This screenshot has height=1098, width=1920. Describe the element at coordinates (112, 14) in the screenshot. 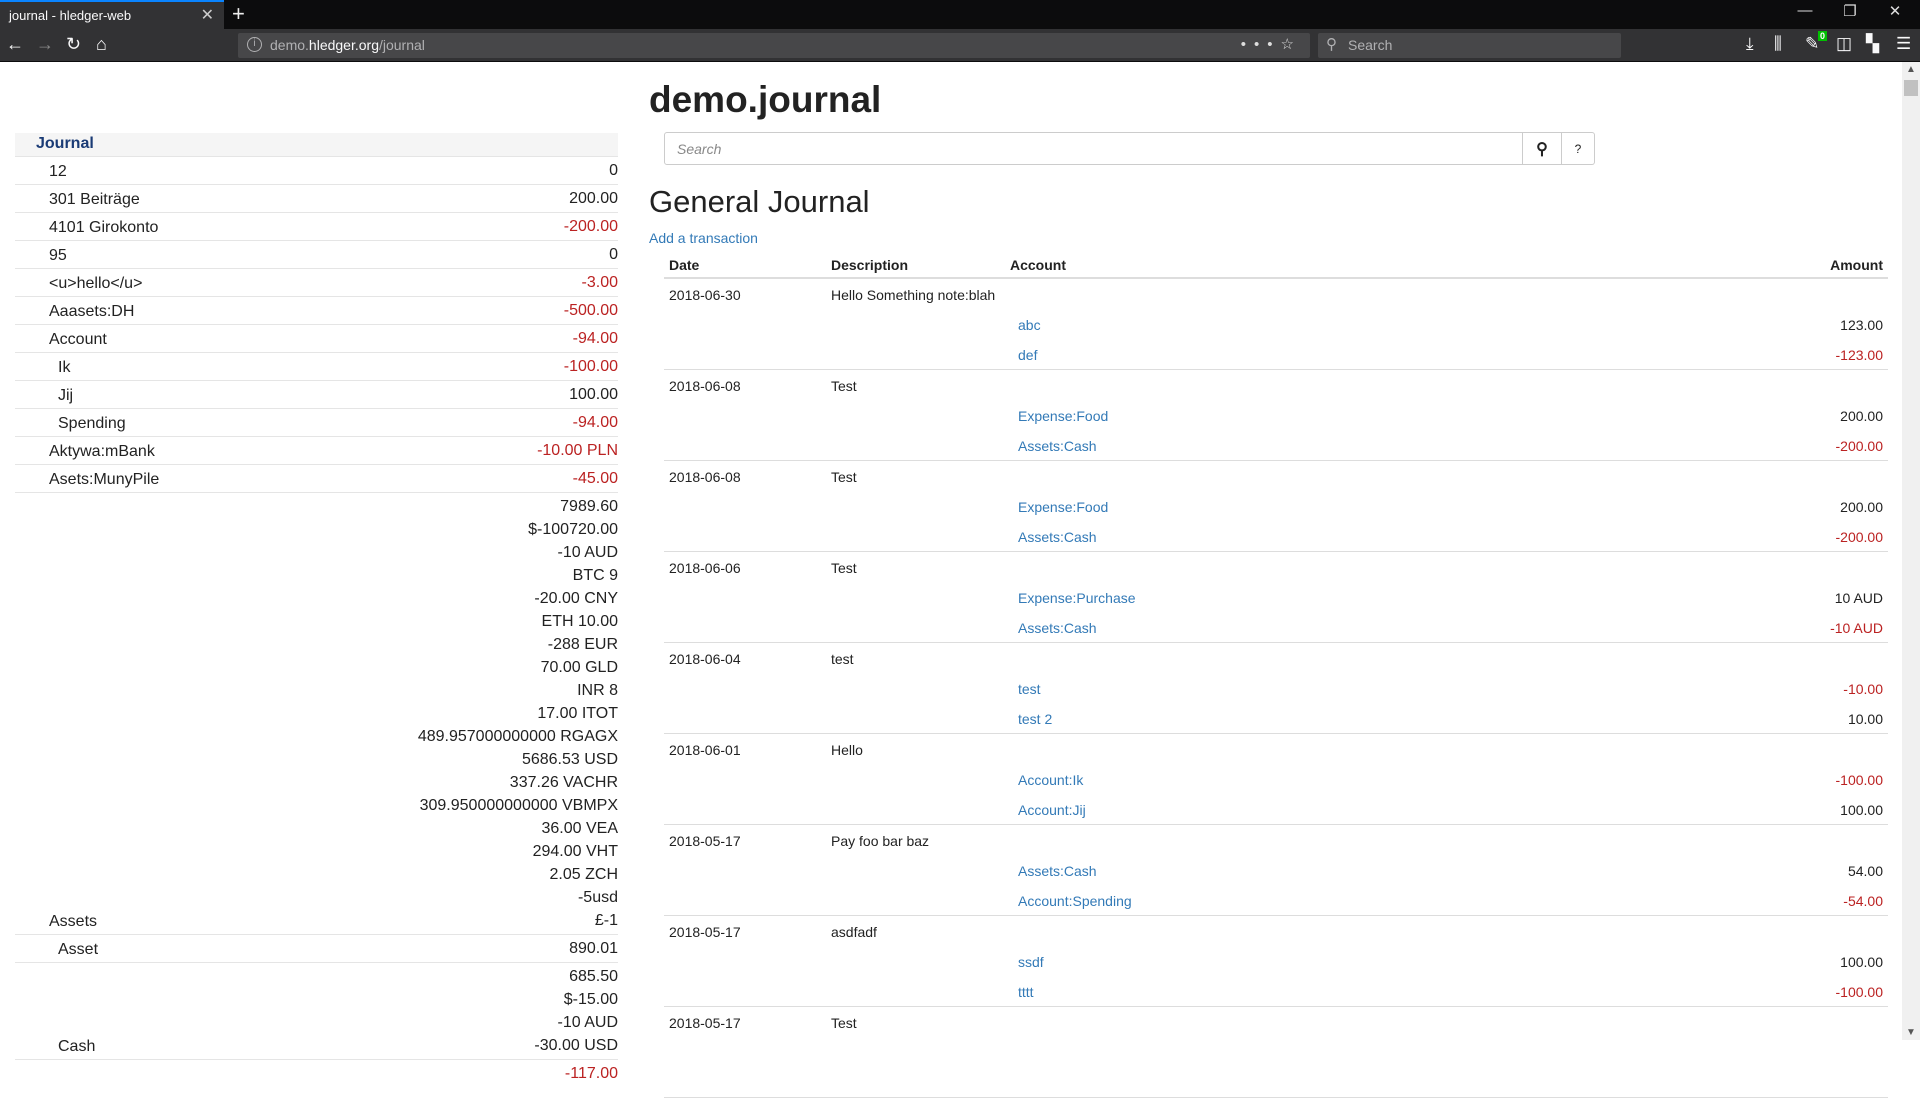

I see `browser-tab: journal - hledger-web ✕` at that location.